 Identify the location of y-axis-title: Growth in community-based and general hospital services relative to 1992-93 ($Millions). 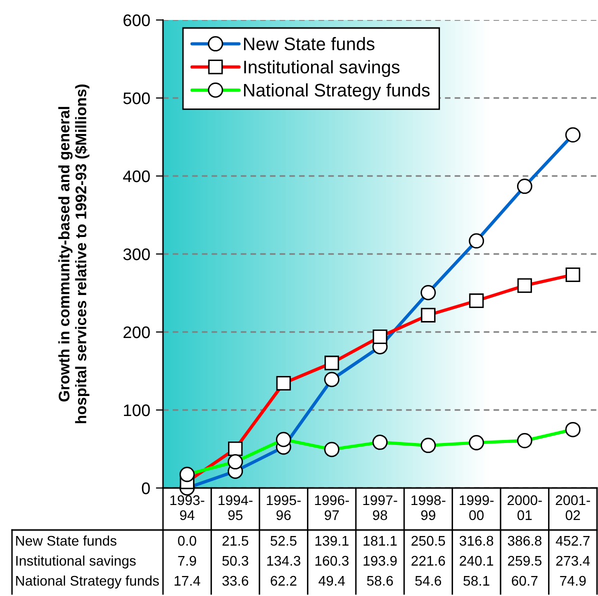
(74, 254).